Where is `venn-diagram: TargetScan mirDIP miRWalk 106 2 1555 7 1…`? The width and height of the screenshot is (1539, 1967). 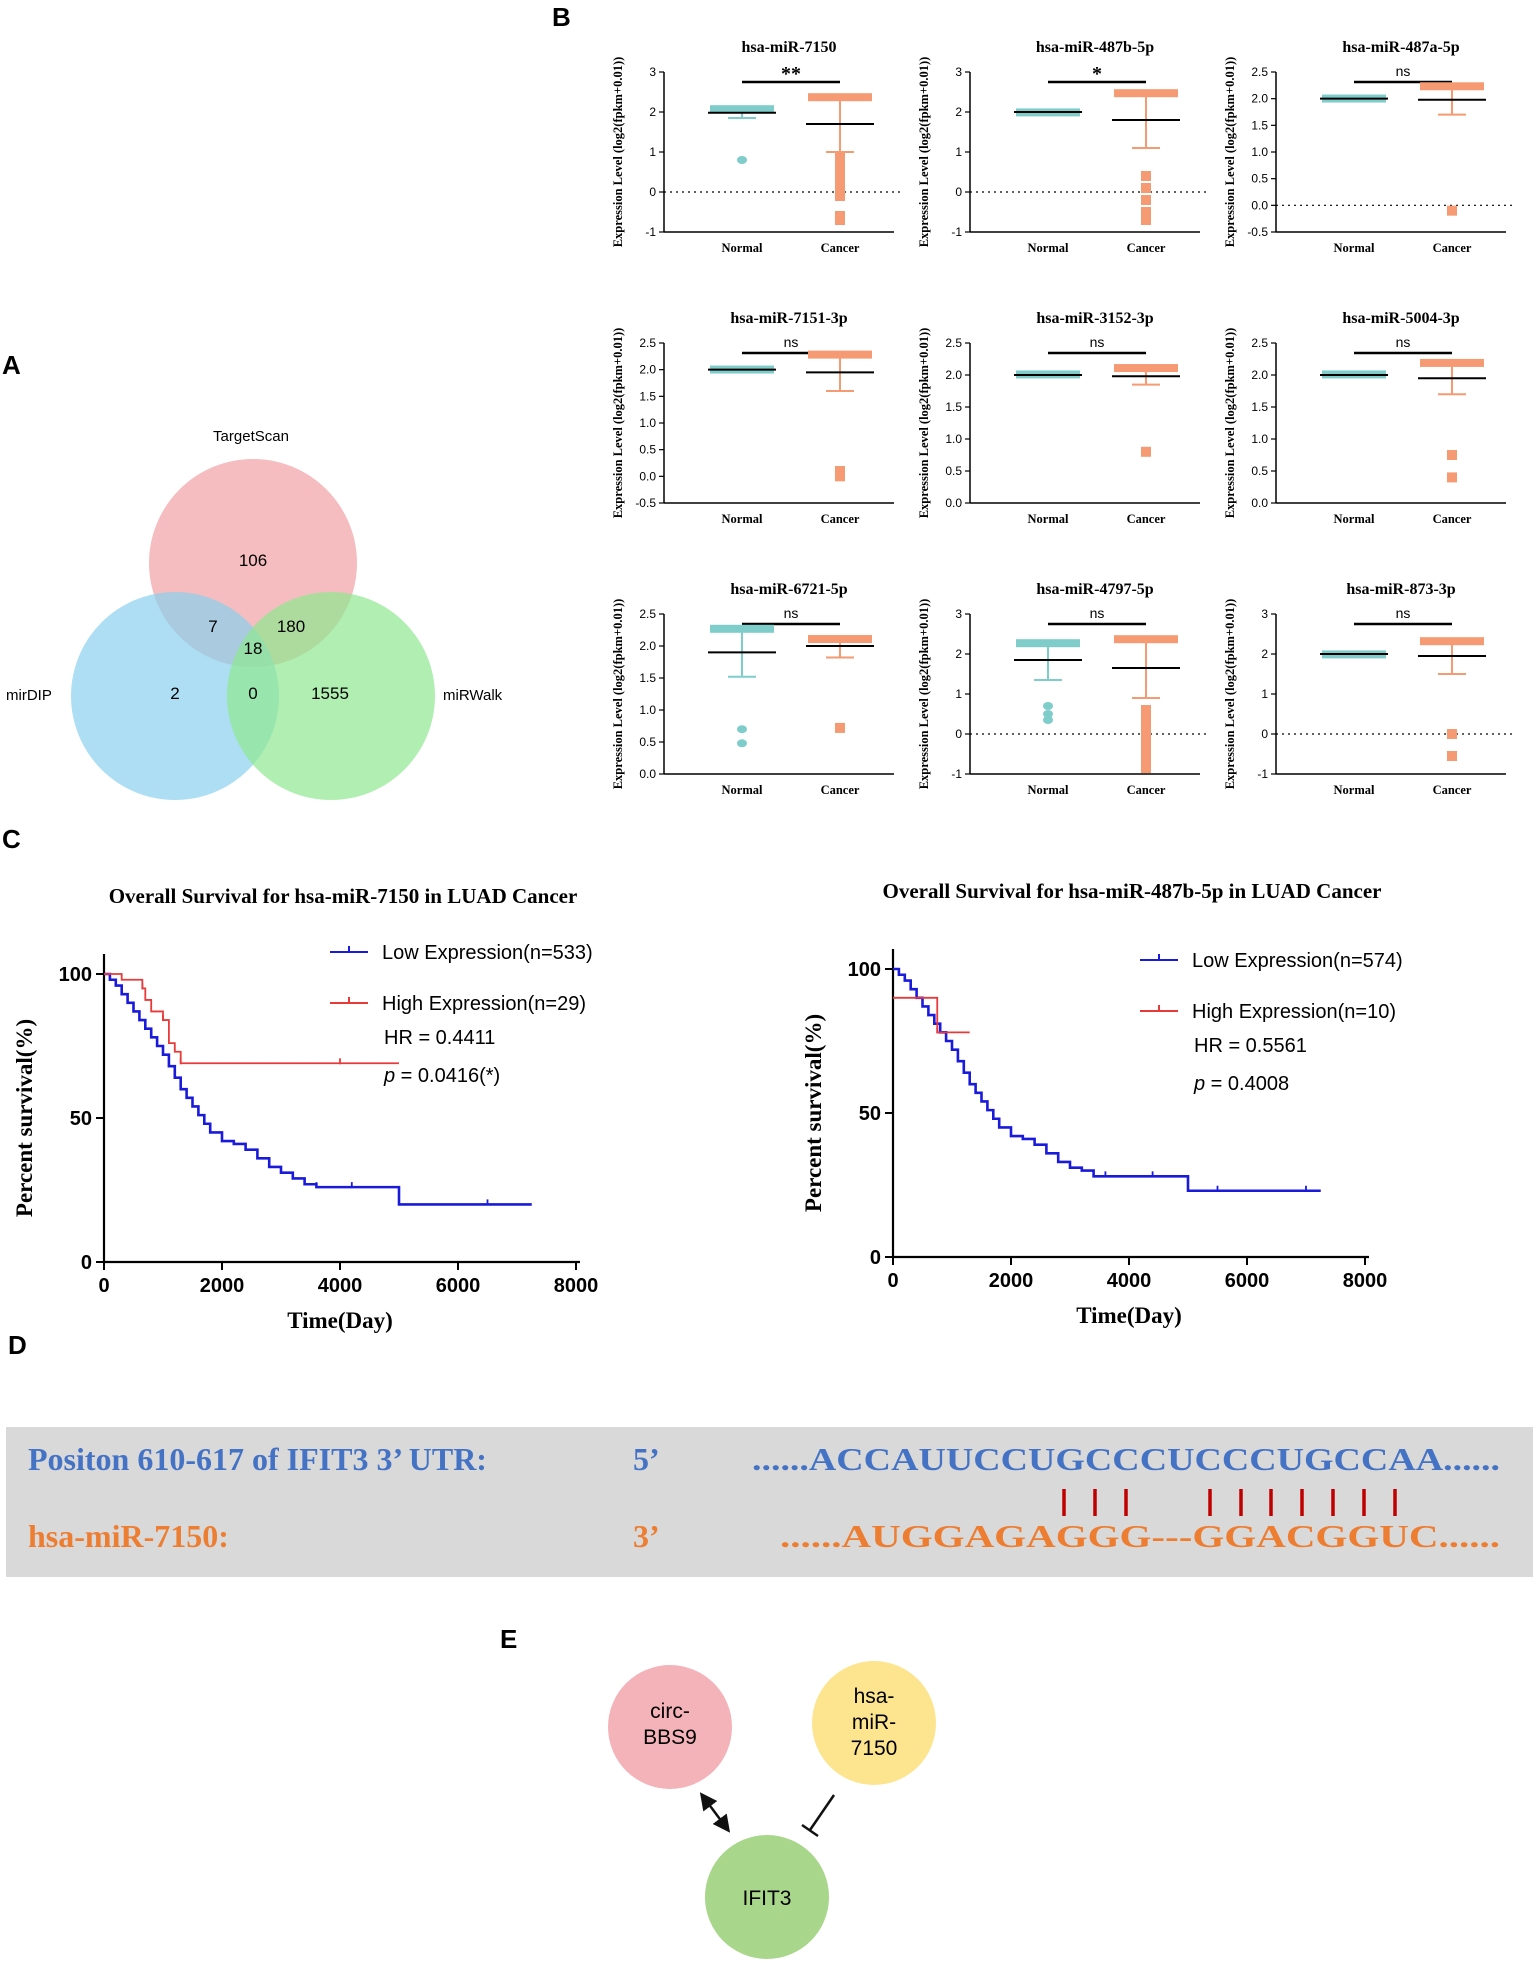 venn-diagram: TargetScan mirDIP miRWalk 106 2 1555 7 1… is located at coordinates (254, 614).